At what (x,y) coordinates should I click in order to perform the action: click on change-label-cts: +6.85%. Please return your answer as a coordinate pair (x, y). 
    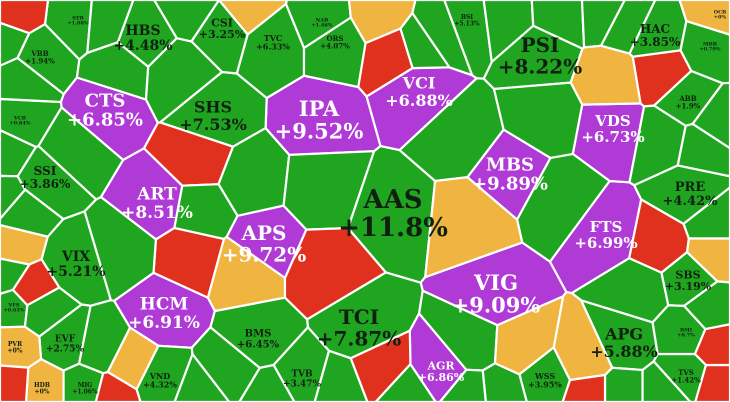
    Looking at the image, I should click on (105, 120).